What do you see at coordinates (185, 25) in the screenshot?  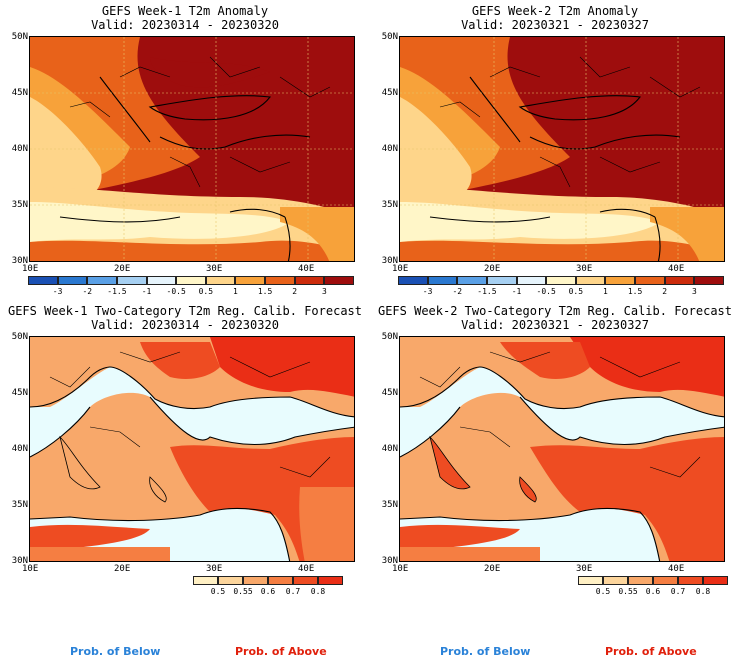 I see `panel-subtitle: Valid: 20230314 - 20230320` at bounding box center [185, 25].